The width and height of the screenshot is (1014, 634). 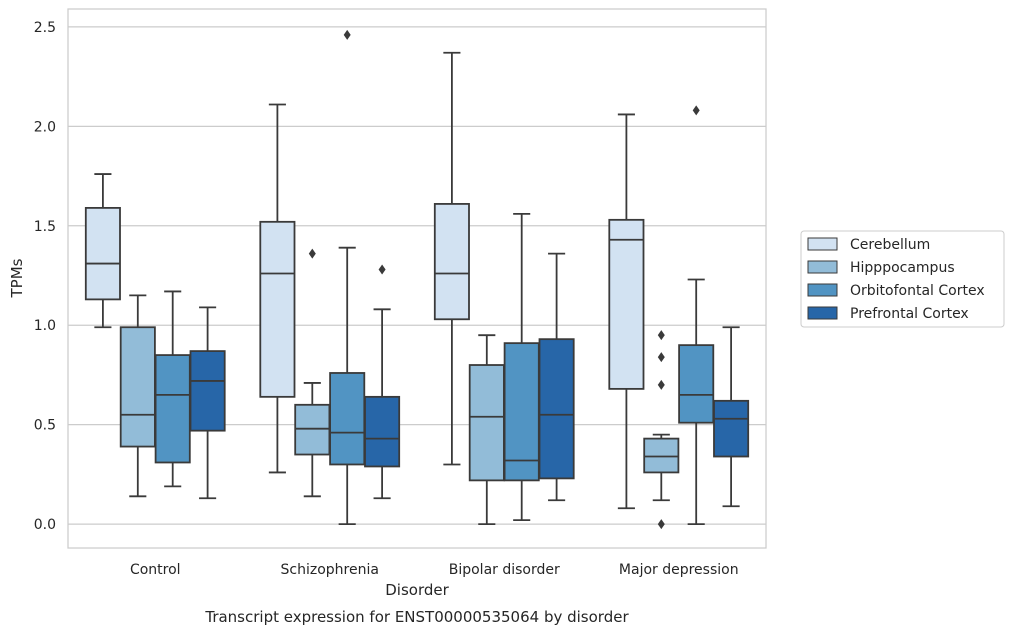 I want to click on legend-frame, so click(x=902, y=279).